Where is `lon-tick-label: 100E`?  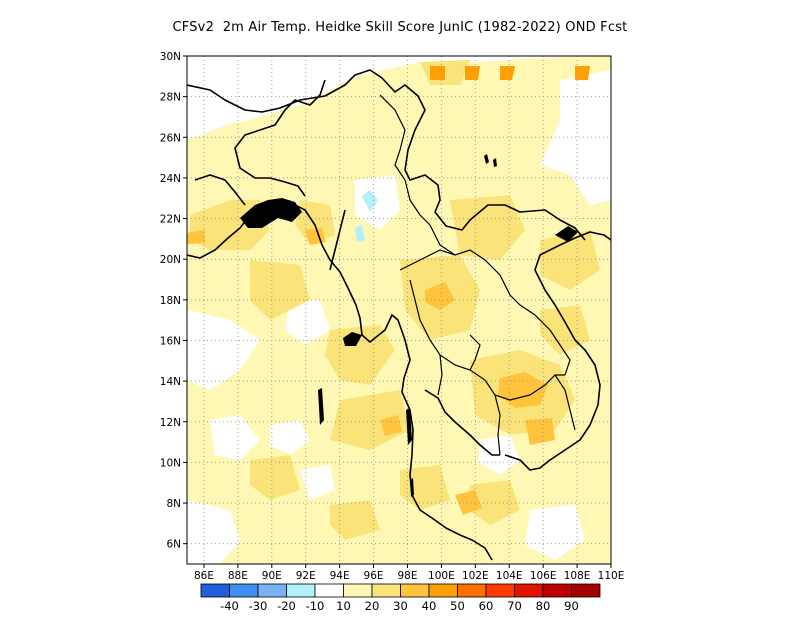 lon-tick-label: 100E is located at coordinates (441, 576).